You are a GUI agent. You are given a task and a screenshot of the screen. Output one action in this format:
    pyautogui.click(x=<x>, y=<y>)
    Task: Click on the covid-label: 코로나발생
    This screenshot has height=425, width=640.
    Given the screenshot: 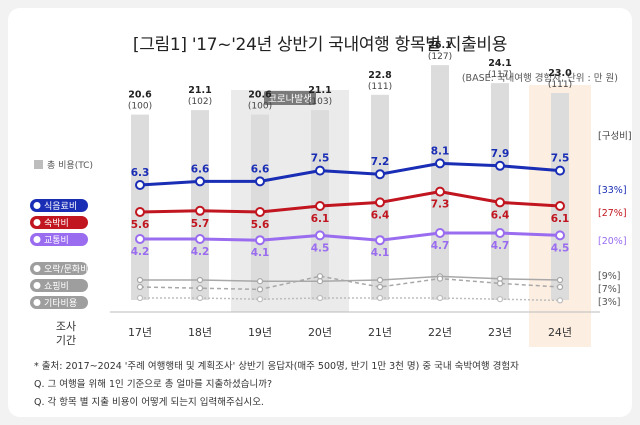 What is the action you would take?
    pyautogui.click(x=290, y=99)
    